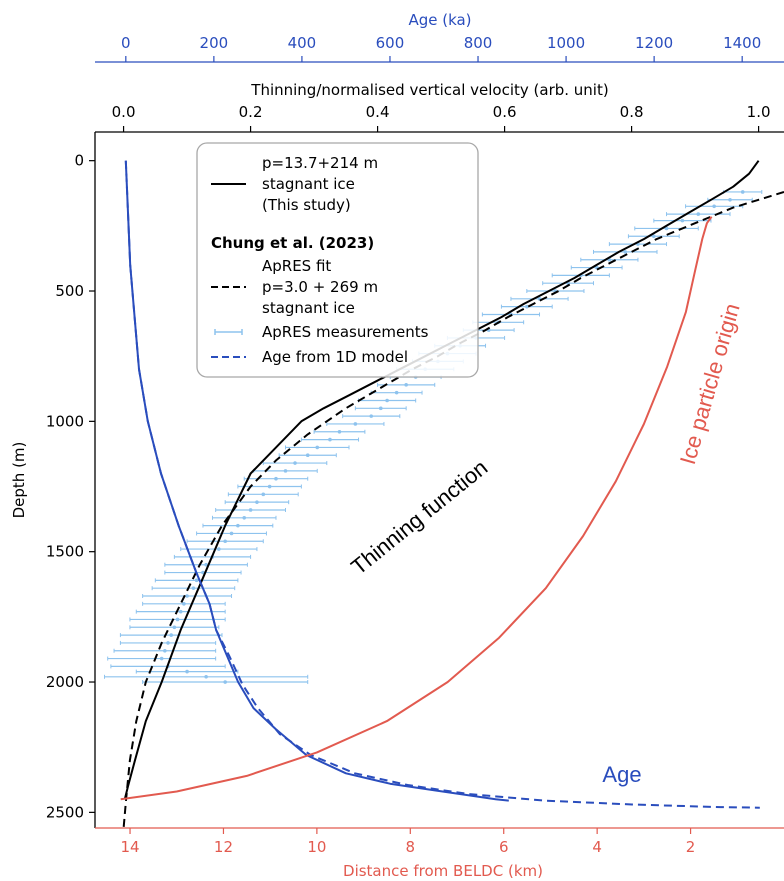 The height and width of the screenshot is (881, 784). Describe the element at coordinates (378, 112) in the screenshot. I see `velocity-axis-tick-label: 0.4` at that location.